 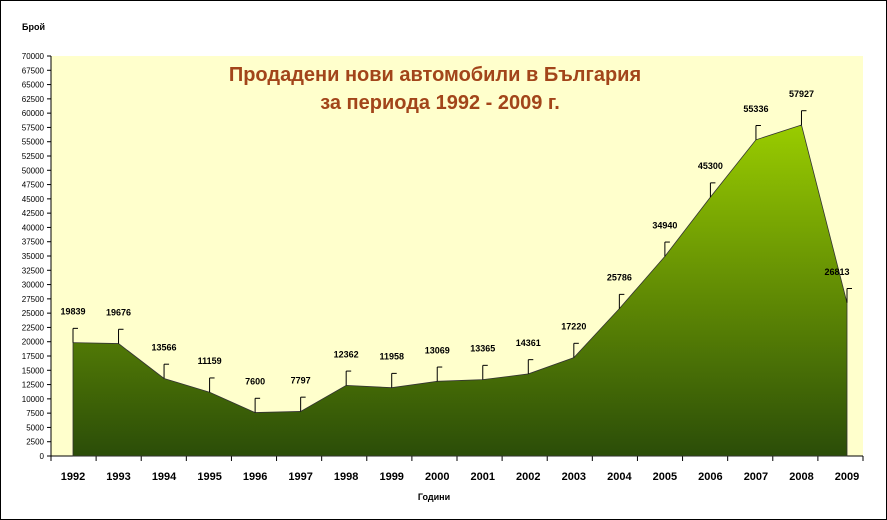 I want to click on y-tick-label: 35000, so click(x=33, y=256).